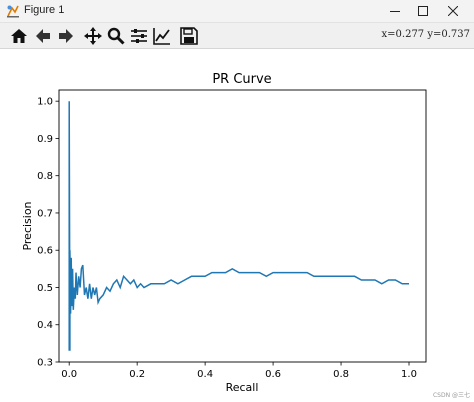  What do you see at coordinates (48, 233) in the screenshot?
I see `y-axis: 0.3 0.4 0.5 0.6 0.7 0.8 0.9 1.0` at bounding box center [48, 233].